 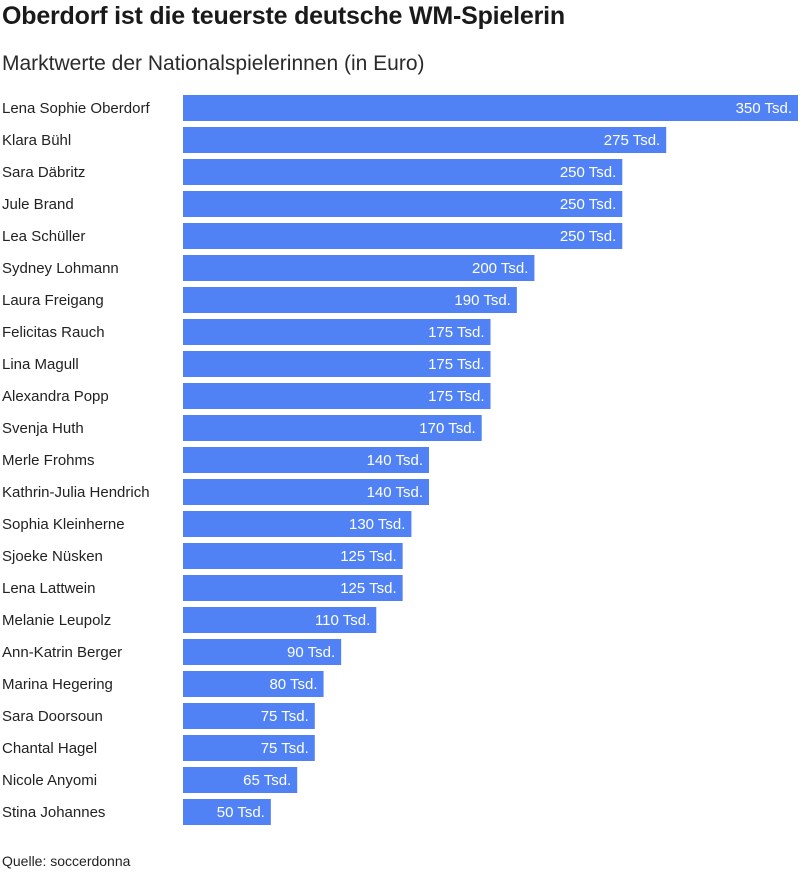 What do you see at coordinates (48, 460) in the screenshot?
I see `category-label: Merle Frohms` at bounding box center [48, 460].